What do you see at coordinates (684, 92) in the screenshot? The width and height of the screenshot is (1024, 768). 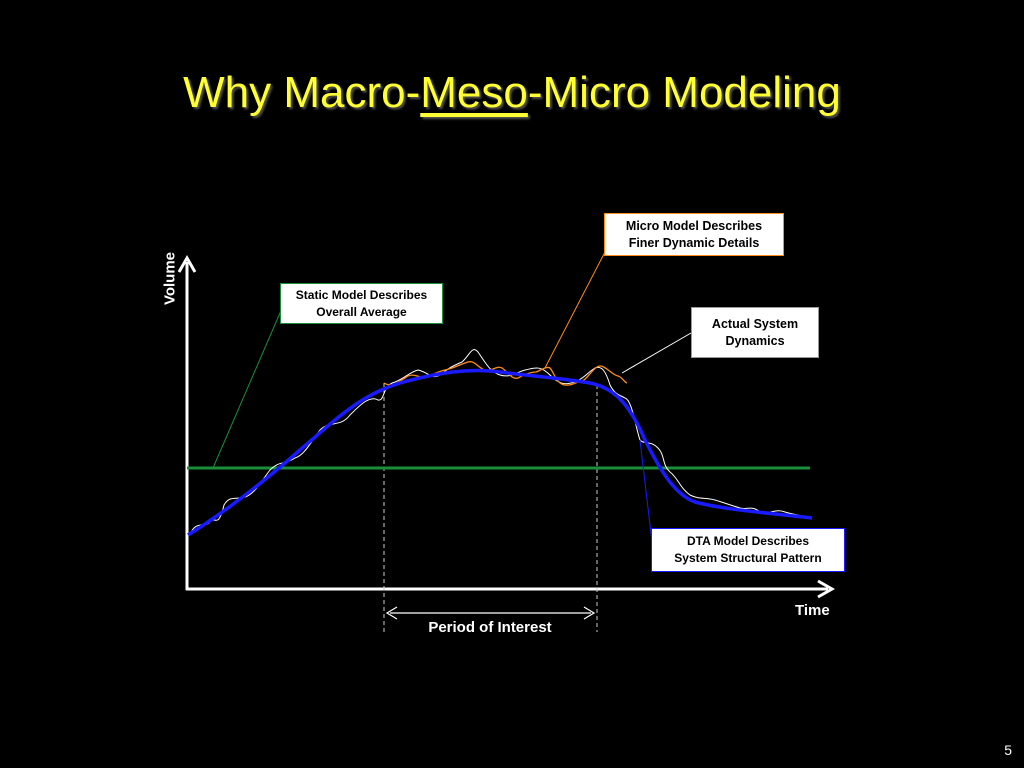 I see `title-part-3: -Micro Modeling` at bounding box center [684, 92].